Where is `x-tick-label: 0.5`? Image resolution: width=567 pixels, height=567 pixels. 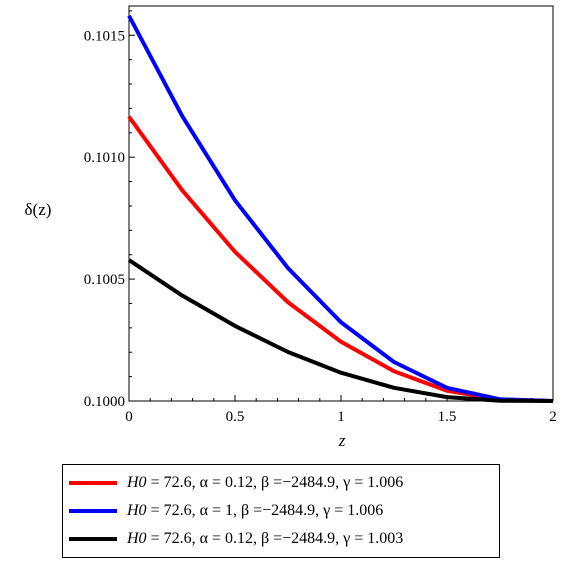
x-tick-label: 0.5 is located at coordinates (235, 417).